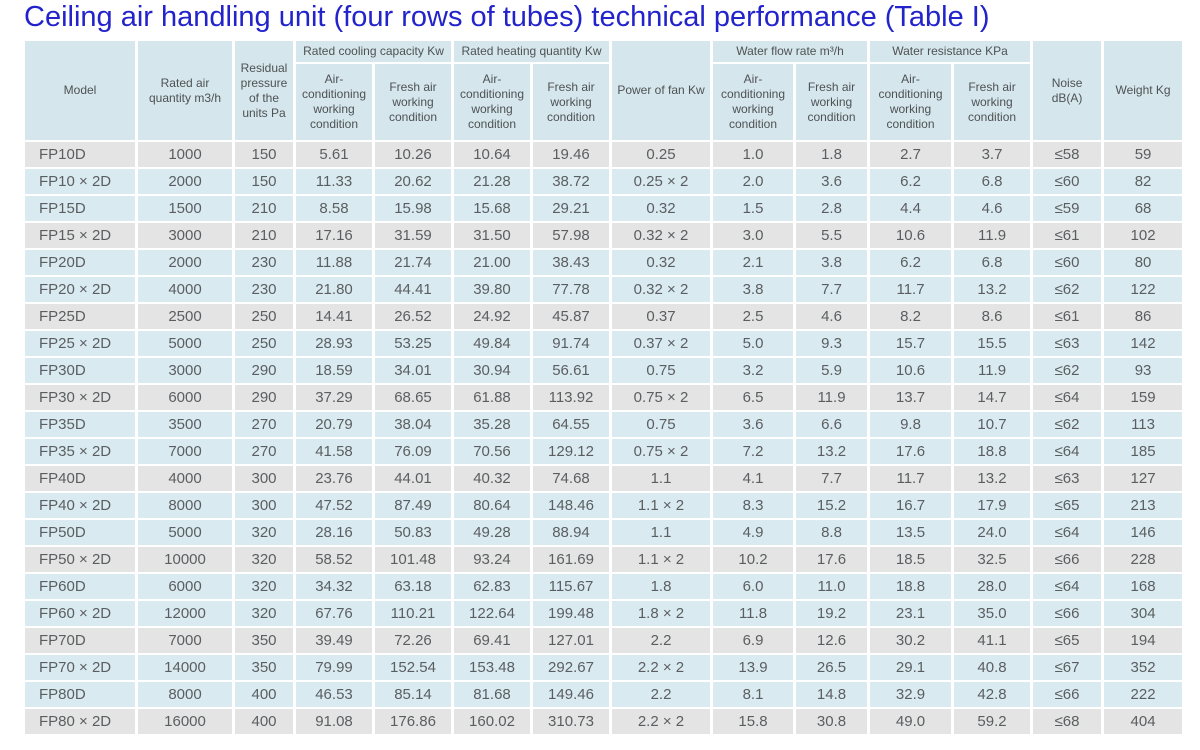  I want to click on cell-weight: 168, so click(1143, 586).